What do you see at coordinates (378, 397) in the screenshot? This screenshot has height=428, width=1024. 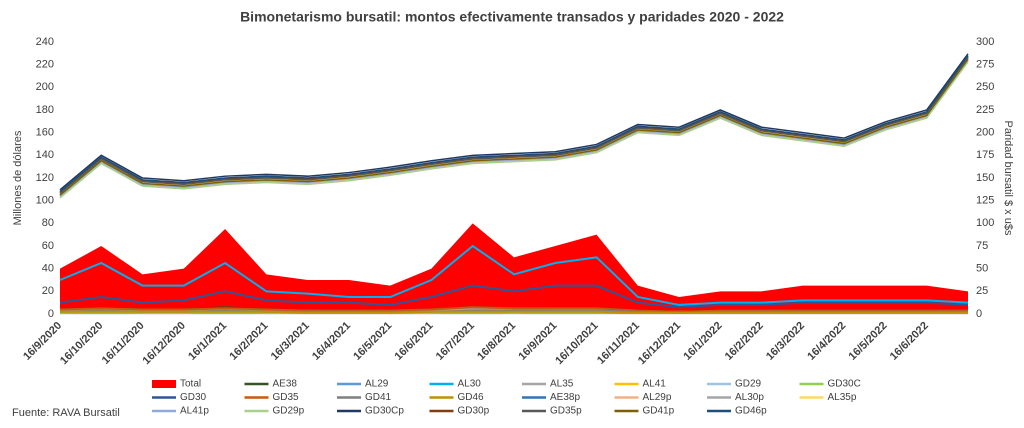 I see `legend-label: GD41` at bounding box center [378, 397].